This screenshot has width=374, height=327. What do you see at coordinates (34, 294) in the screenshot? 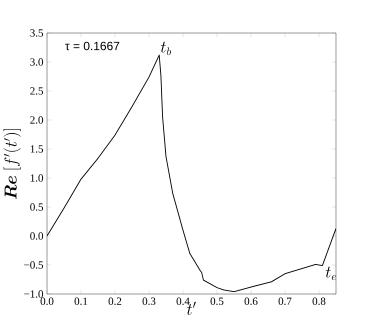
I see `y-tick-label: −1.0` at bounding box center [34, 294].